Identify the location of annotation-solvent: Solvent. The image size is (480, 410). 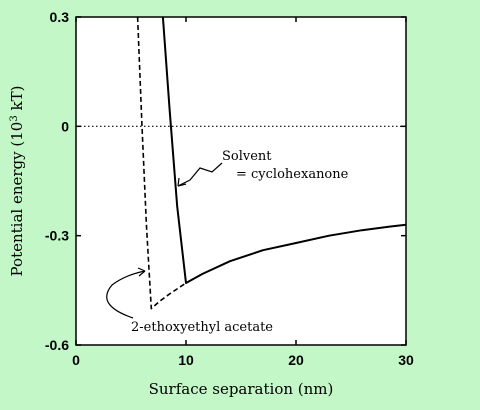
(247, 156).